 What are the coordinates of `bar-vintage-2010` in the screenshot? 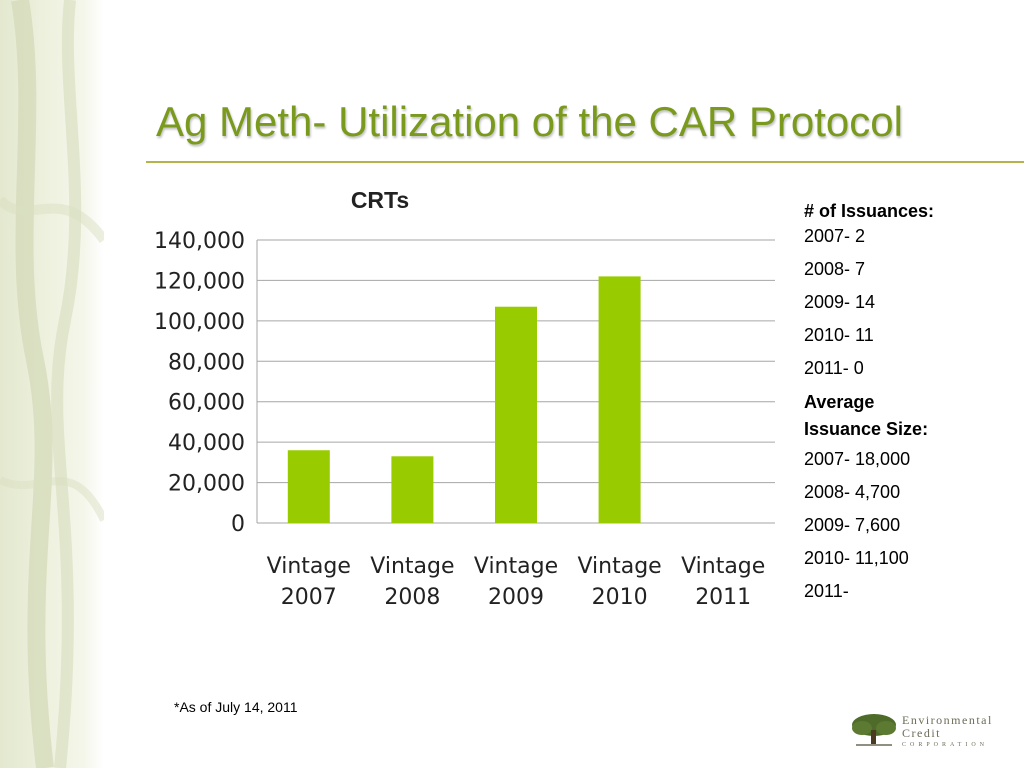 It's located at (619, 399).